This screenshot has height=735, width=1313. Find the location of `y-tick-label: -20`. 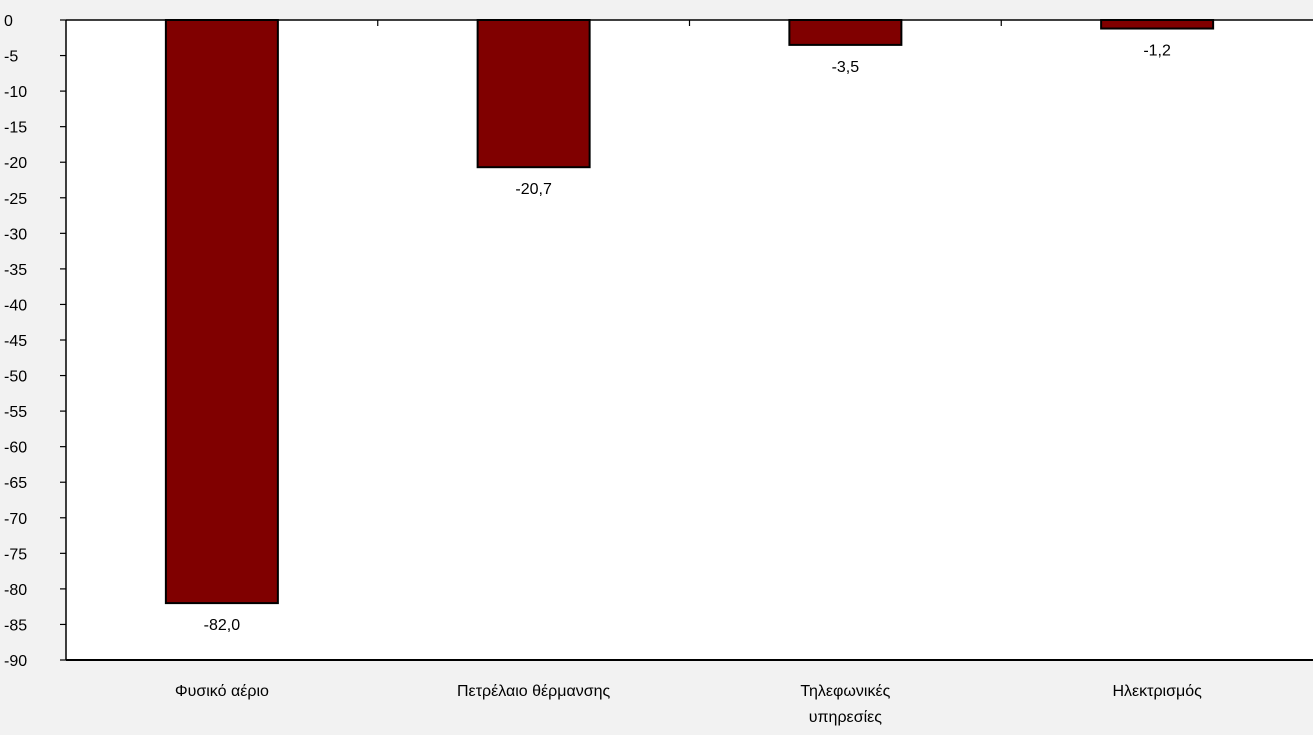

y-tick-label: -20 is located at coordinates (15, 163).